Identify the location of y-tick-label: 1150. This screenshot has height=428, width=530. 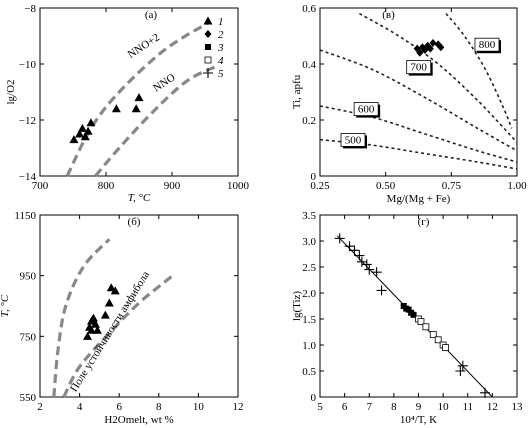
(25, 216).